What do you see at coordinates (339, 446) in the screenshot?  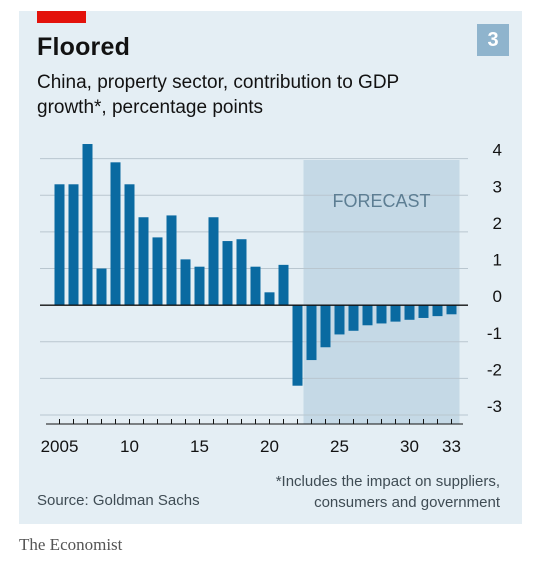 I see `x-tick-label: 25` at bounding box center [339, 446].